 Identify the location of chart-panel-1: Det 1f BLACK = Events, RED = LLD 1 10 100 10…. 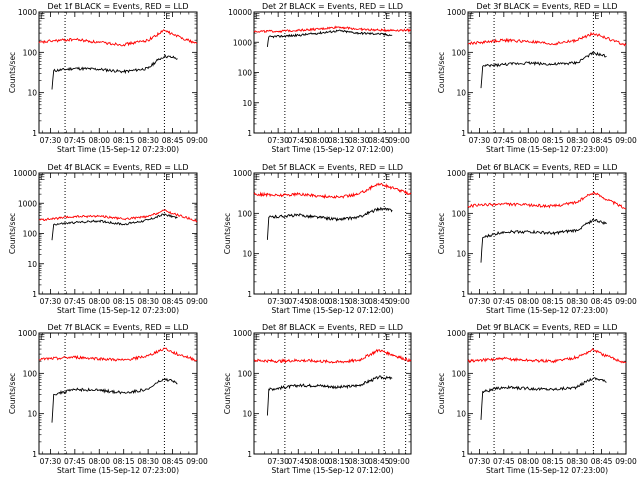
(108, 78).